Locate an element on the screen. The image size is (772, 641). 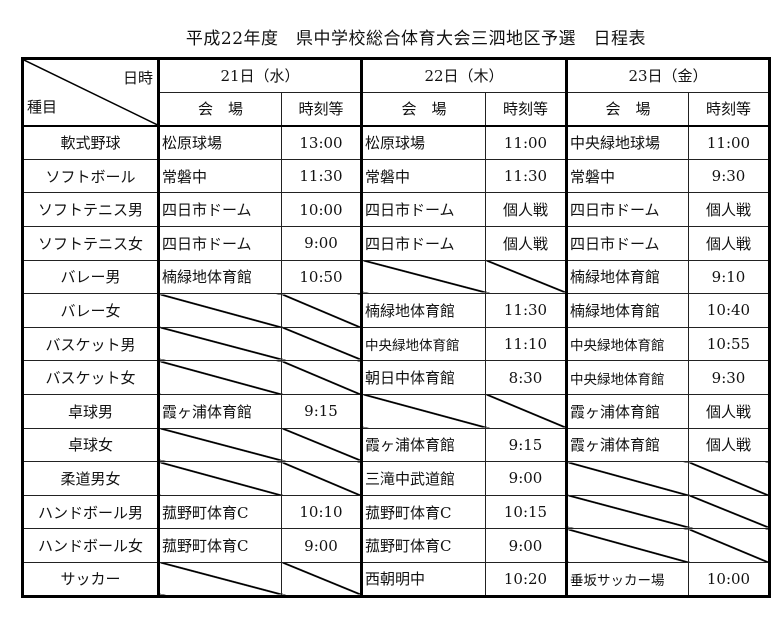
day-header: 22日（木） is located at coordinates (463, 75).